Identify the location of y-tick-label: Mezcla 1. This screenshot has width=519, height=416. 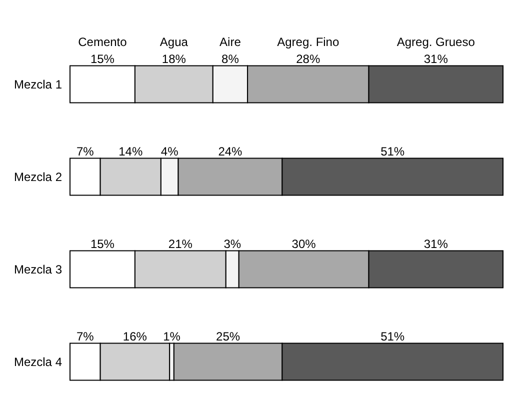
(38, 85).